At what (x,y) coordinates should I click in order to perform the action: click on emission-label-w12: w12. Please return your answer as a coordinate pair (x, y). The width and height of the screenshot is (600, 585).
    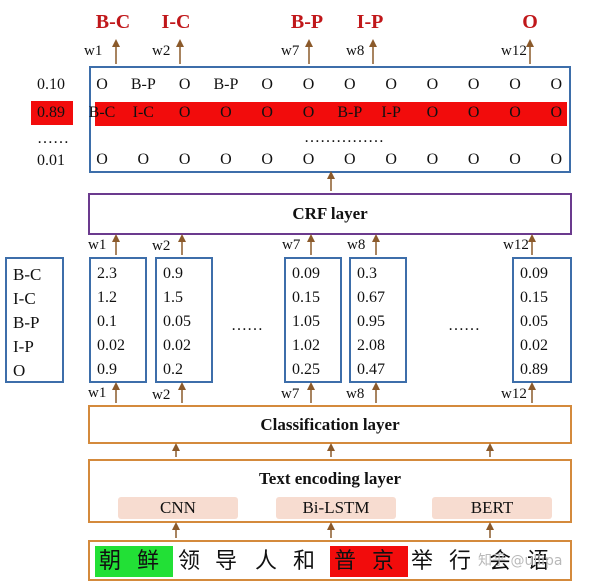
    Looking at the image, I should click on (516, 245).